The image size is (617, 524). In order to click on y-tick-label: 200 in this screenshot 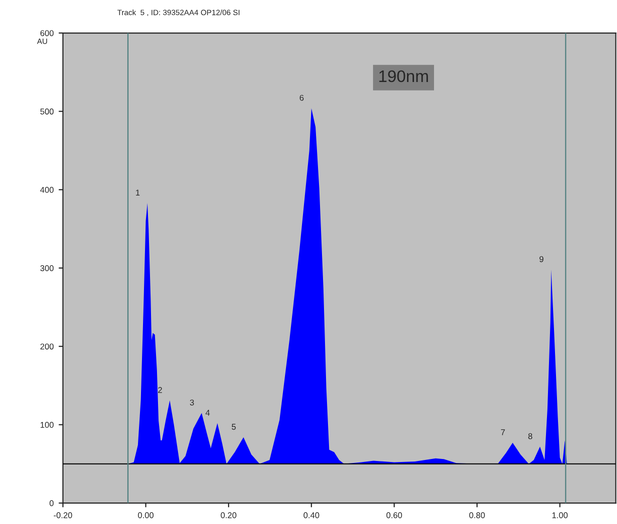, I will do `click(47, 347)`.